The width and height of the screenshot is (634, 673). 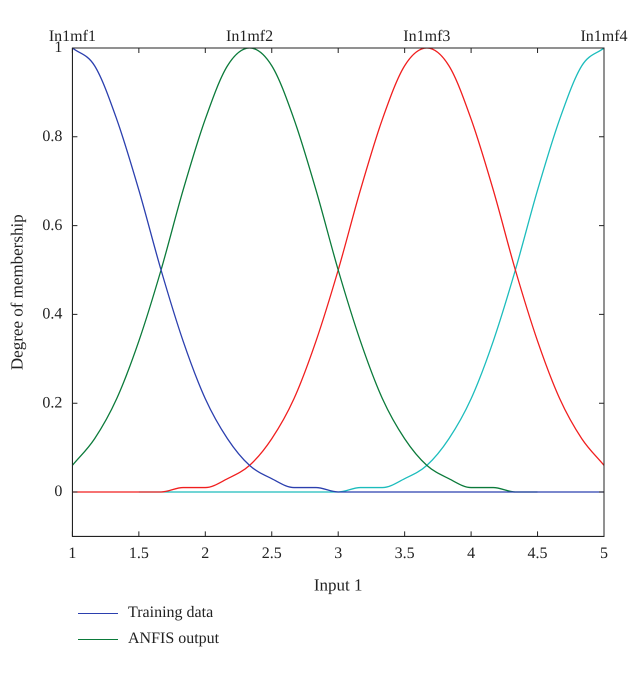 I want to click on x-tick-label: 2, so click(x=205, y=553).